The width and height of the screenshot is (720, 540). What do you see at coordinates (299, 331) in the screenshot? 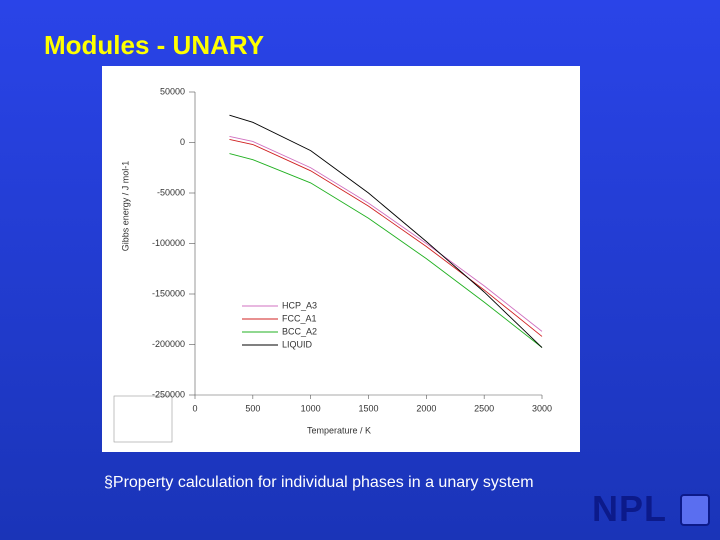
I see `legend-label: BCC_A2` at bounding box center [299, 331].